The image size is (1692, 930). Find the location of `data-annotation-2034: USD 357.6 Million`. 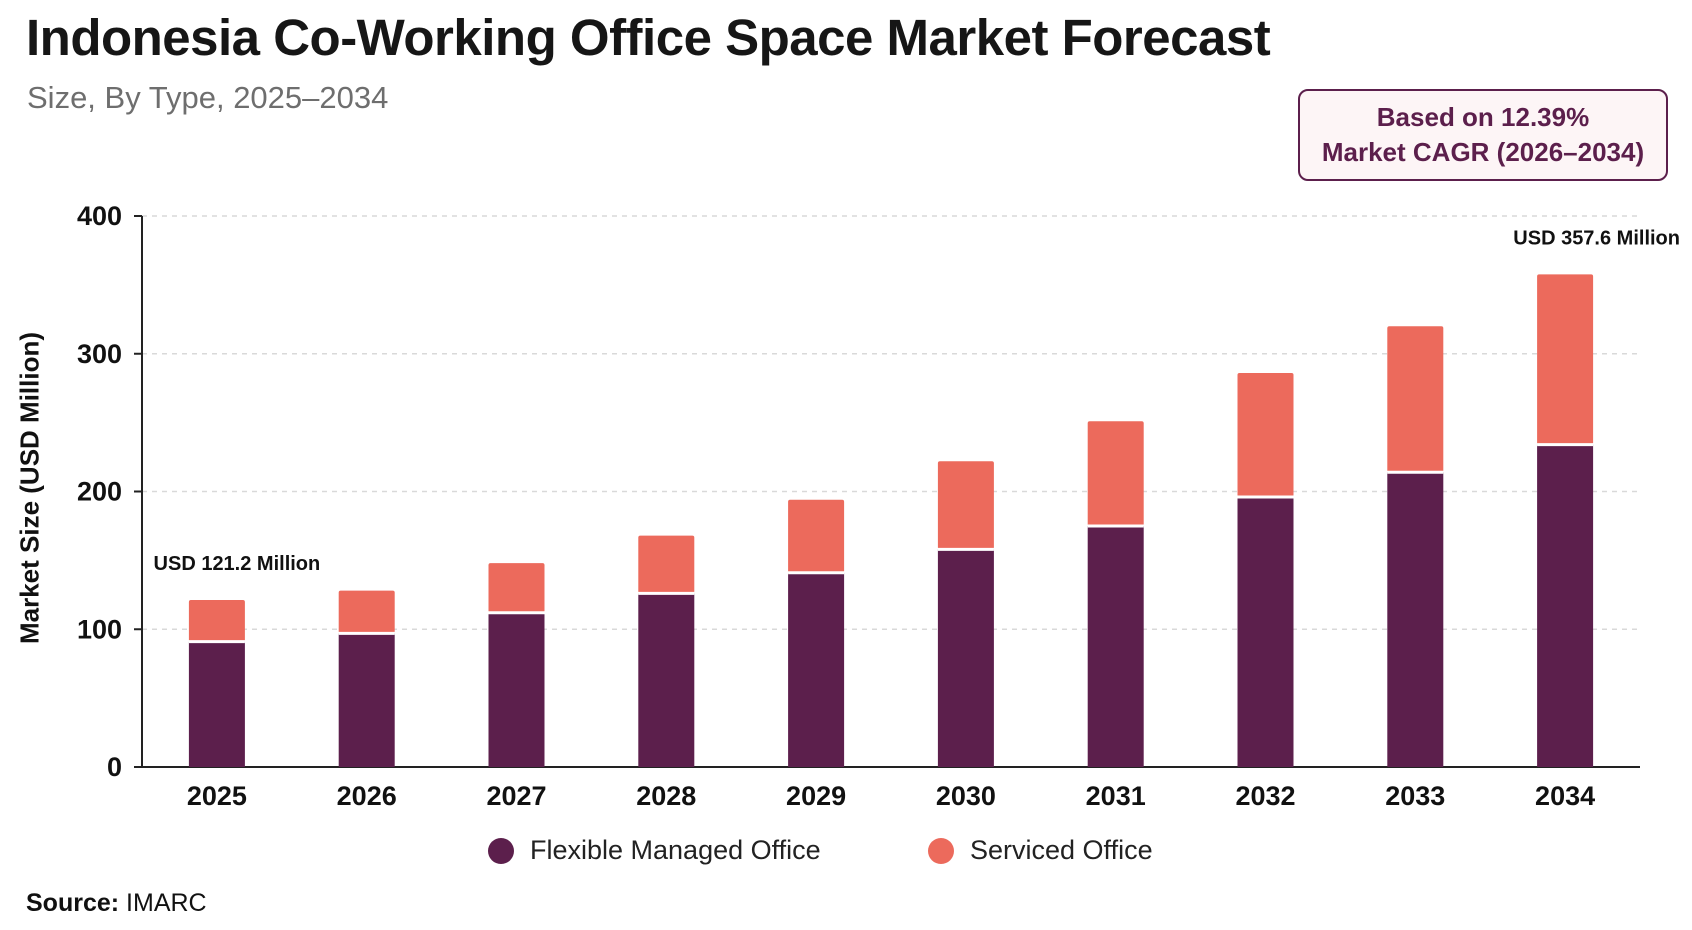

data-annotation-2034: USD 357.6 Million is located at coordinates (1596, 238).